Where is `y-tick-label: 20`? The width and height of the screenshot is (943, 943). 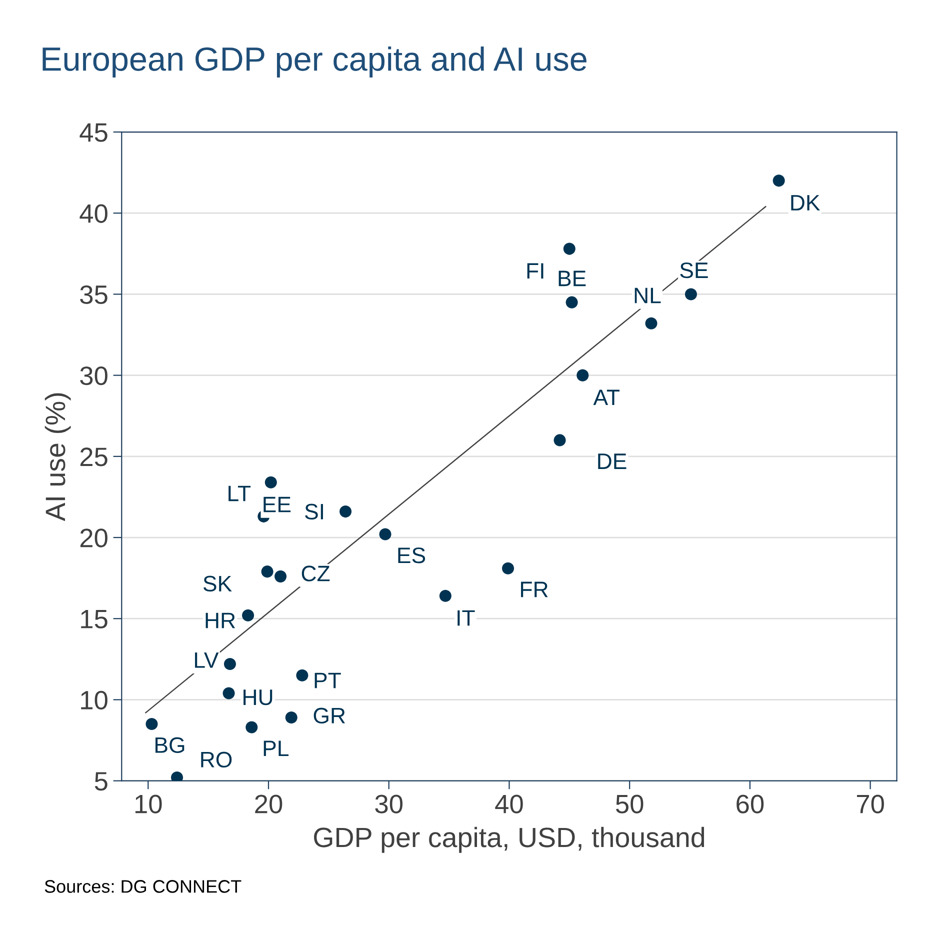
y-tick-label: 20 is located at coordinates (94, 538).